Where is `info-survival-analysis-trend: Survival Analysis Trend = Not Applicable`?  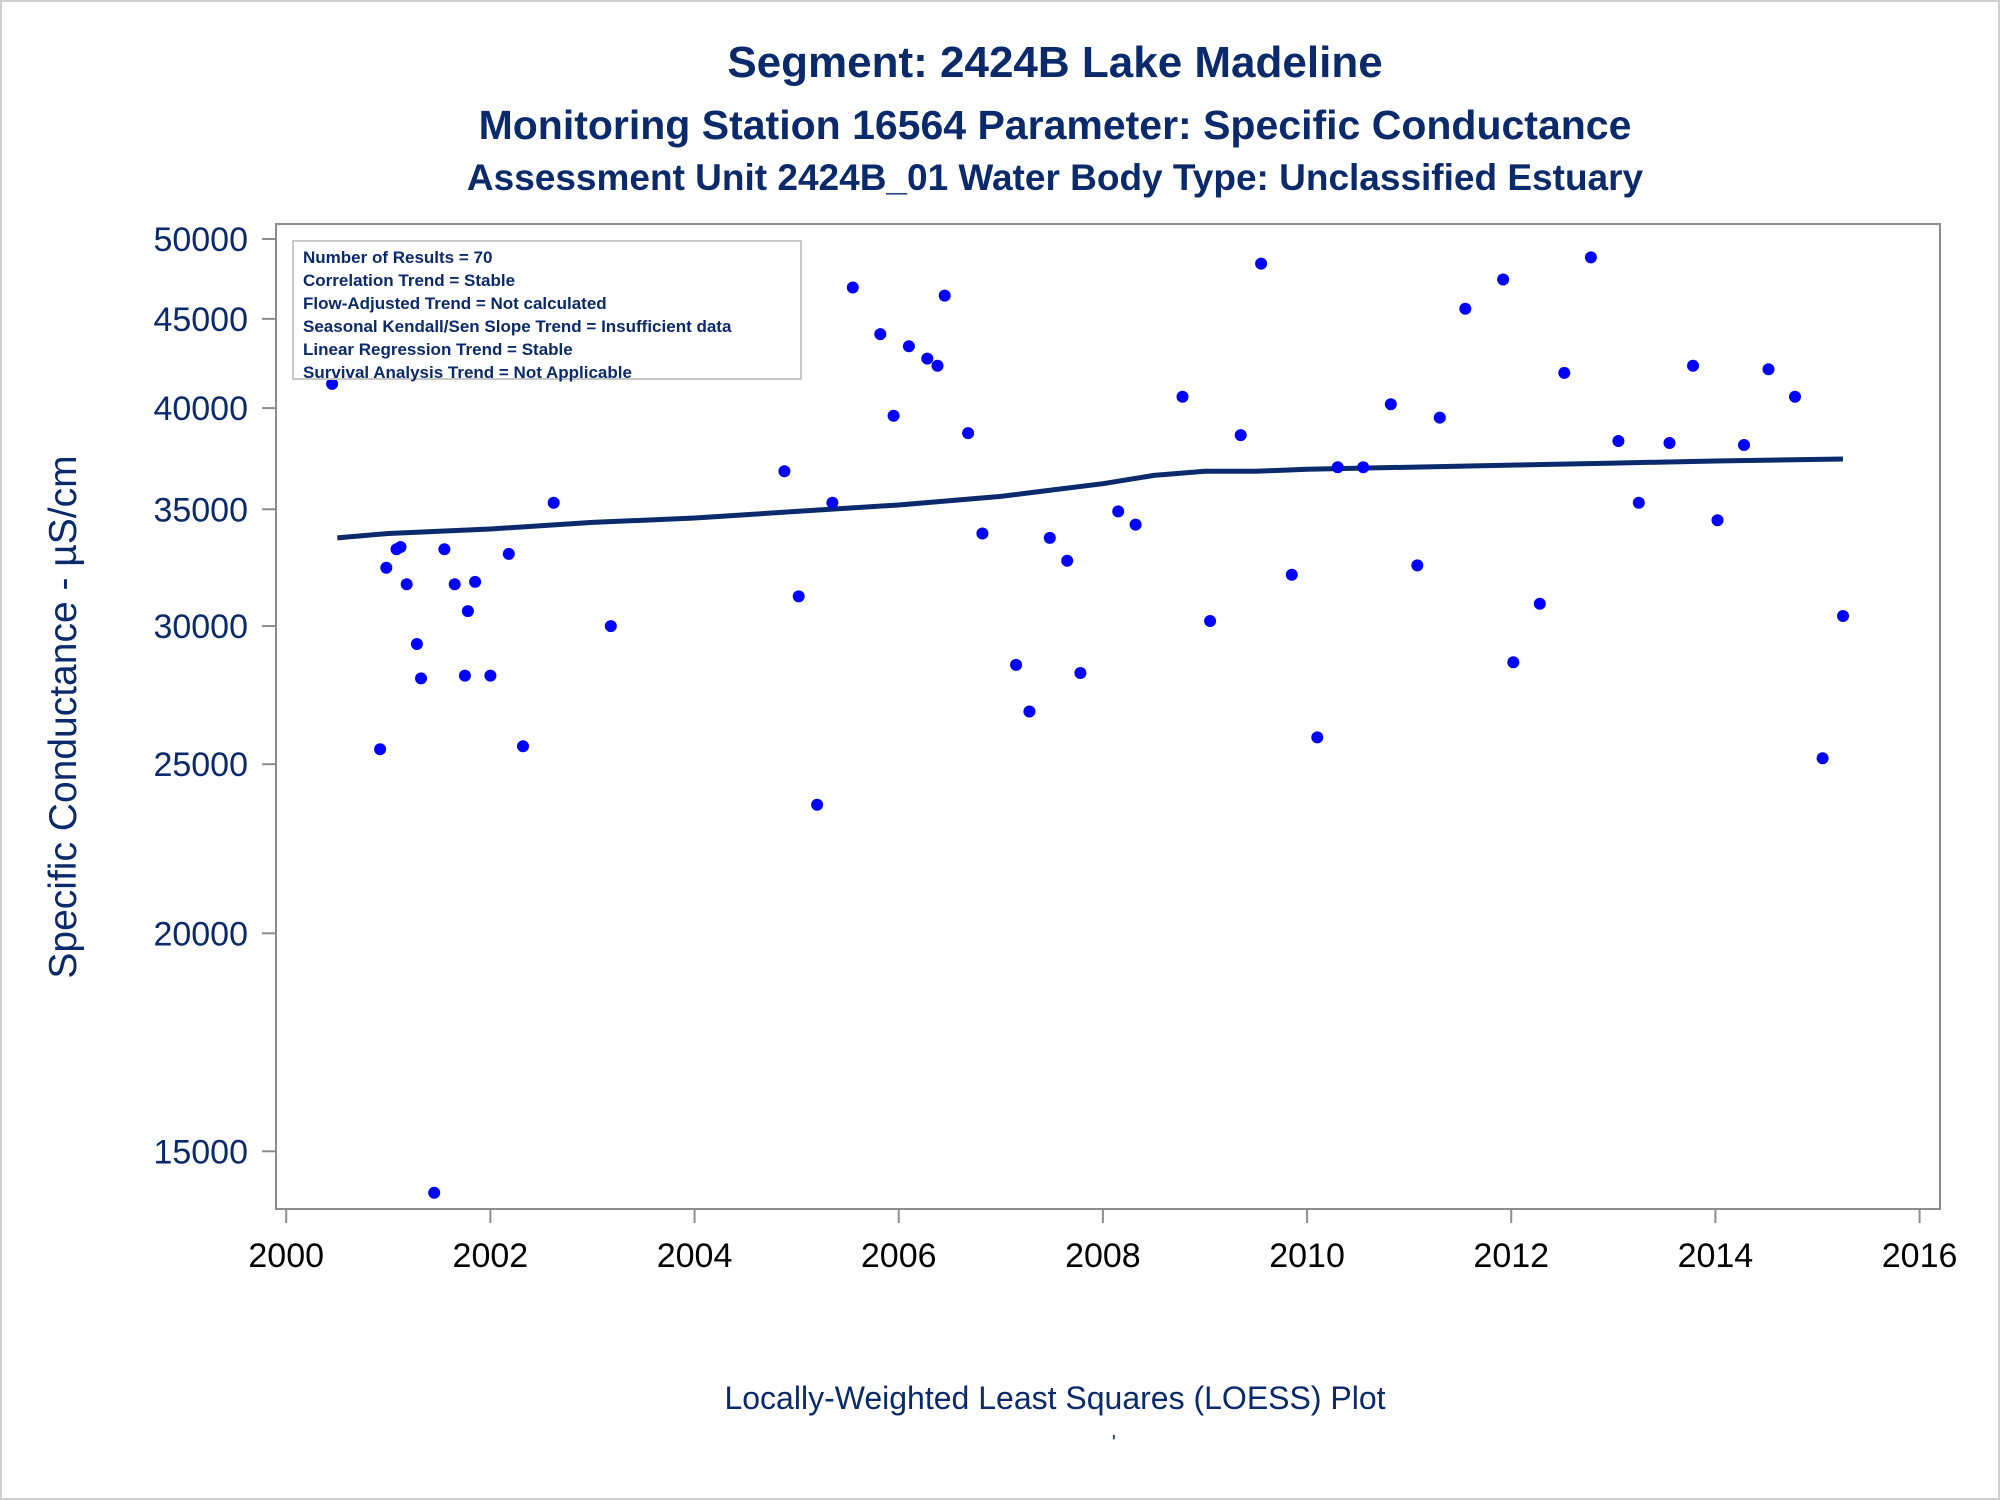 info-survival-analysis-trend: Survival Analysis Trend = Not Applicable is located at coordinates (467, 372).